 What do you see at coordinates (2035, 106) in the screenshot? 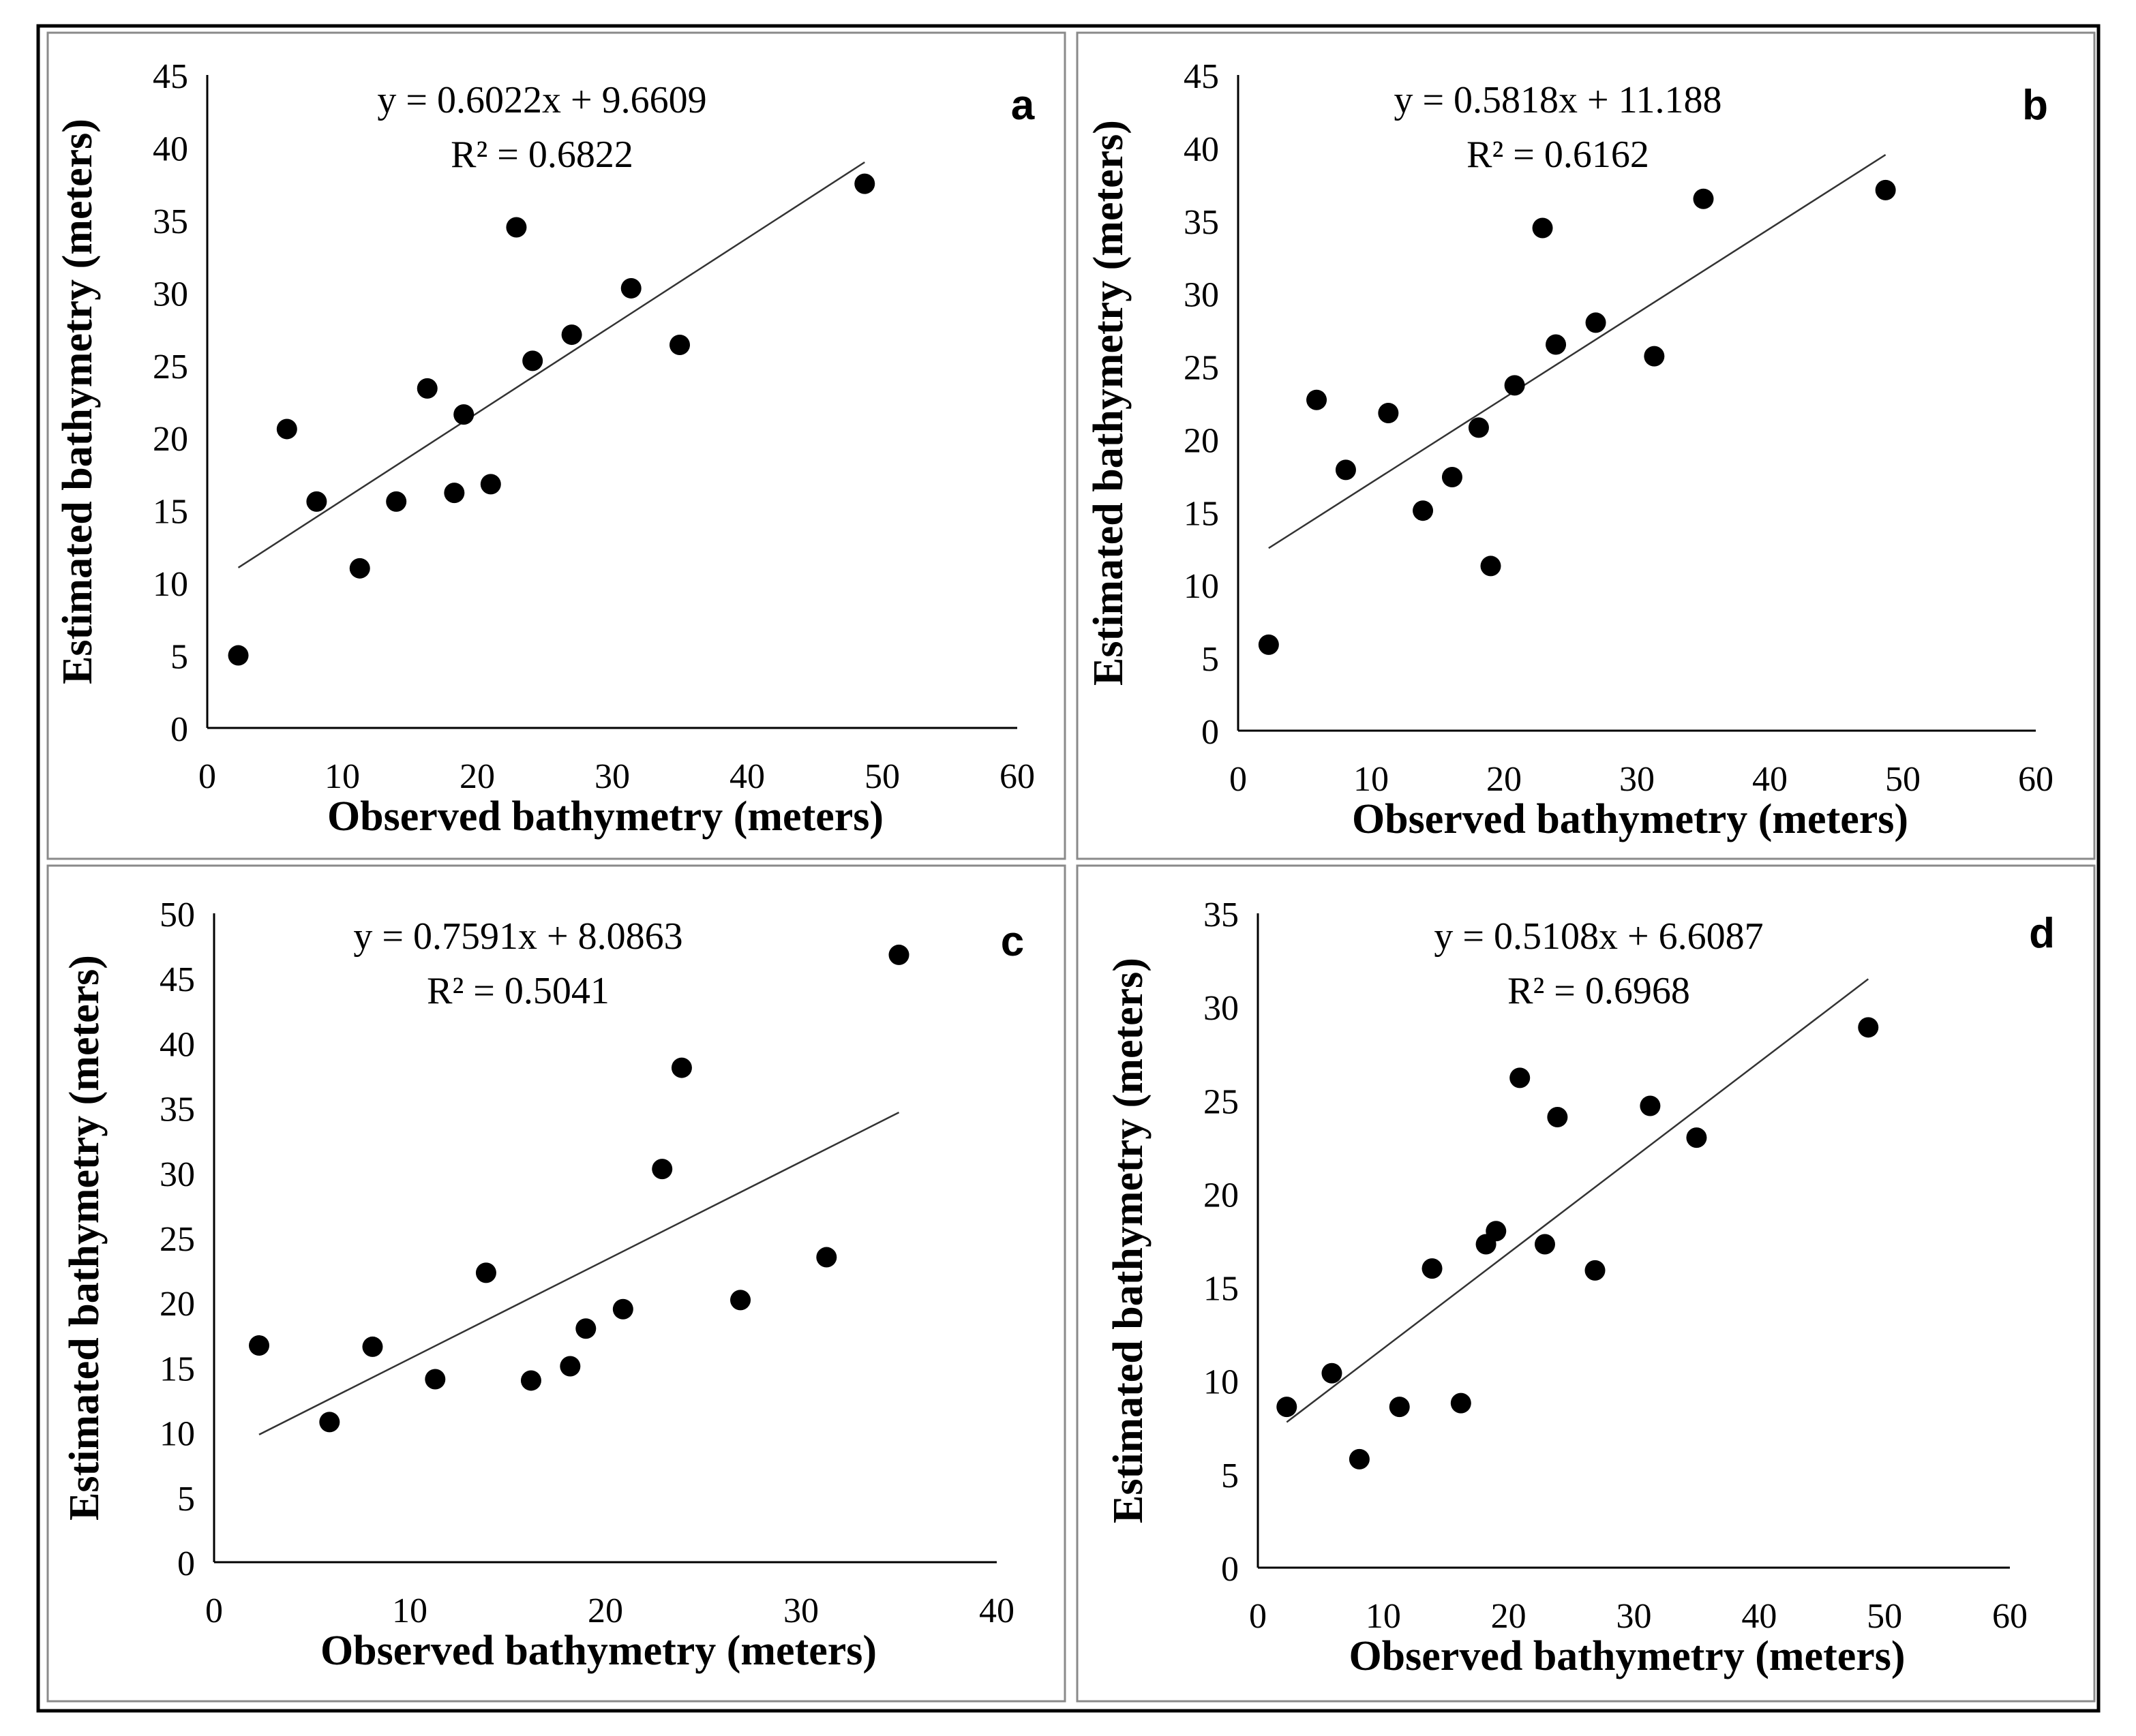
I see `panel-label: b` at bounding box center [2035, 106].